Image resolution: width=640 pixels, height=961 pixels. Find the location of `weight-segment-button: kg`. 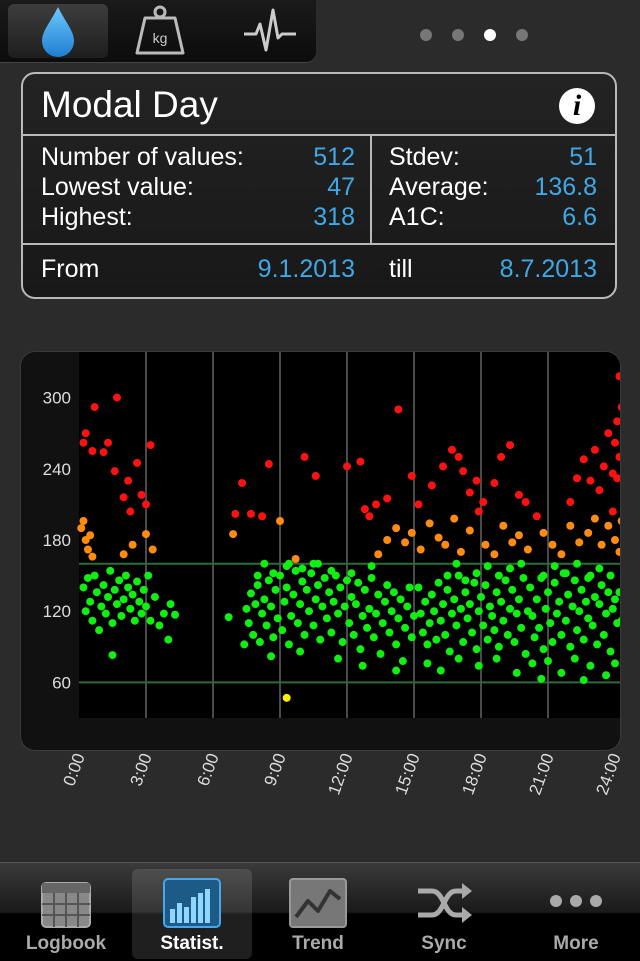

weight-segment-button: kg is located at coordinates (160, 31).